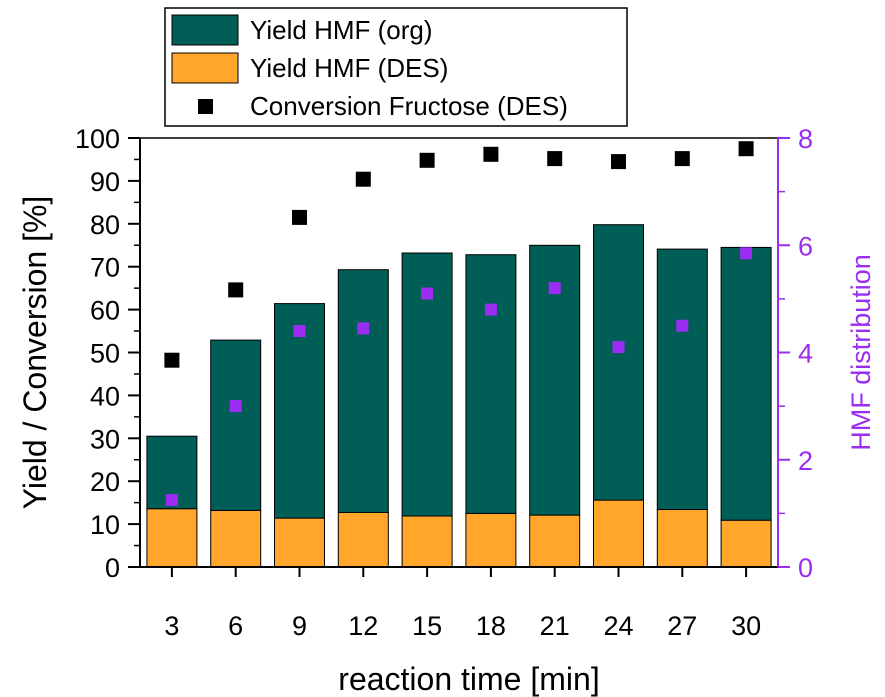 Image resolution: width=885 pixels, height=697 pixels. I want to click on y-tick-label-right: 4, so click(805, 354).